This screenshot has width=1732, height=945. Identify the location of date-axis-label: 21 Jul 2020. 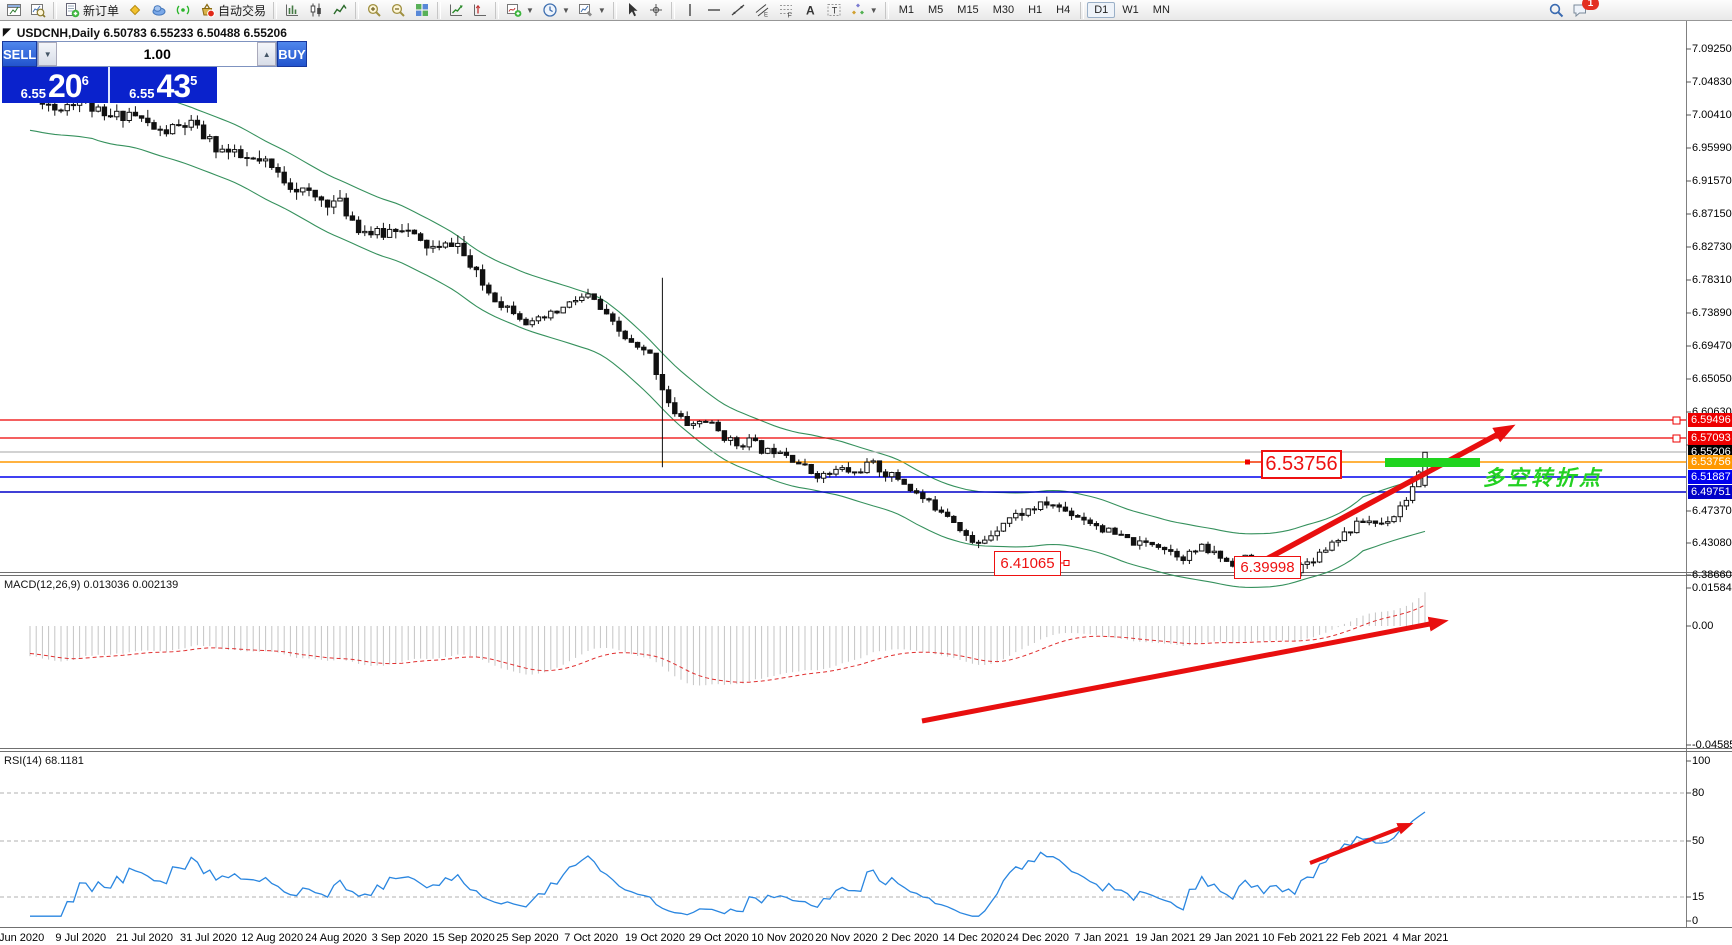
(145, 938).